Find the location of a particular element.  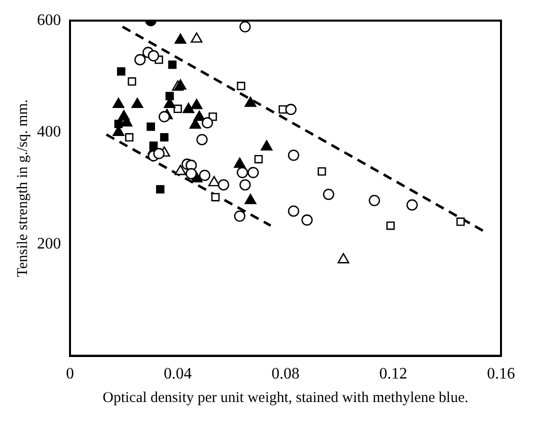

x-tick-label: 0.08 is located at coordinates (286, 374).